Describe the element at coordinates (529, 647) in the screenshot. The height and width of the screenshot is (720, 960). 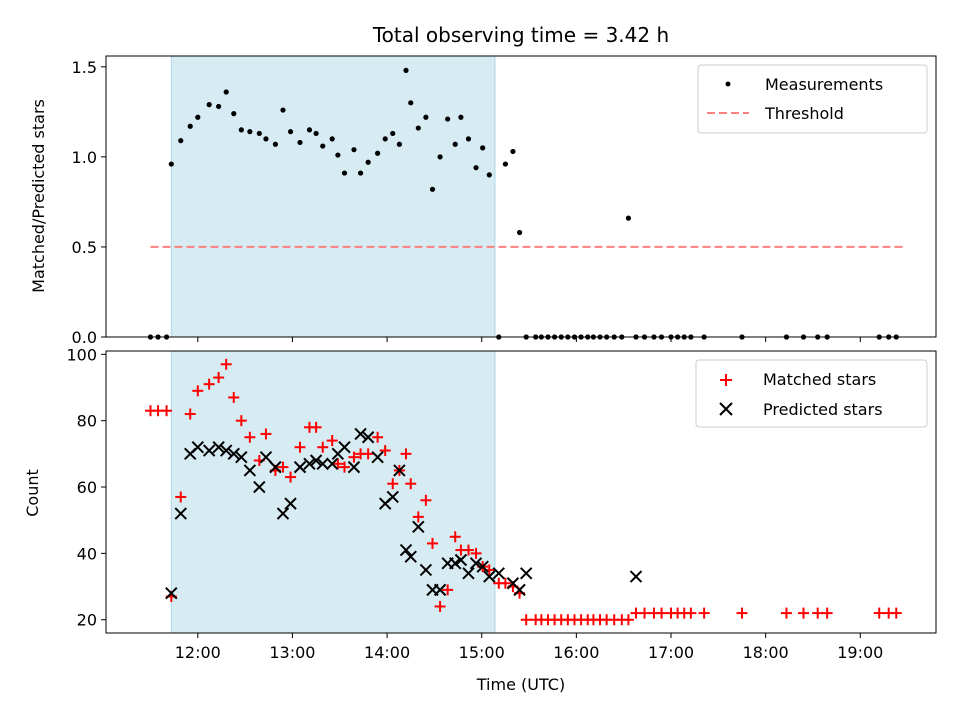
I see `bottom-x-ticks: 12:00 13:00 14:00 15:00 16:00 17:00 18:00 19:00` at that location.